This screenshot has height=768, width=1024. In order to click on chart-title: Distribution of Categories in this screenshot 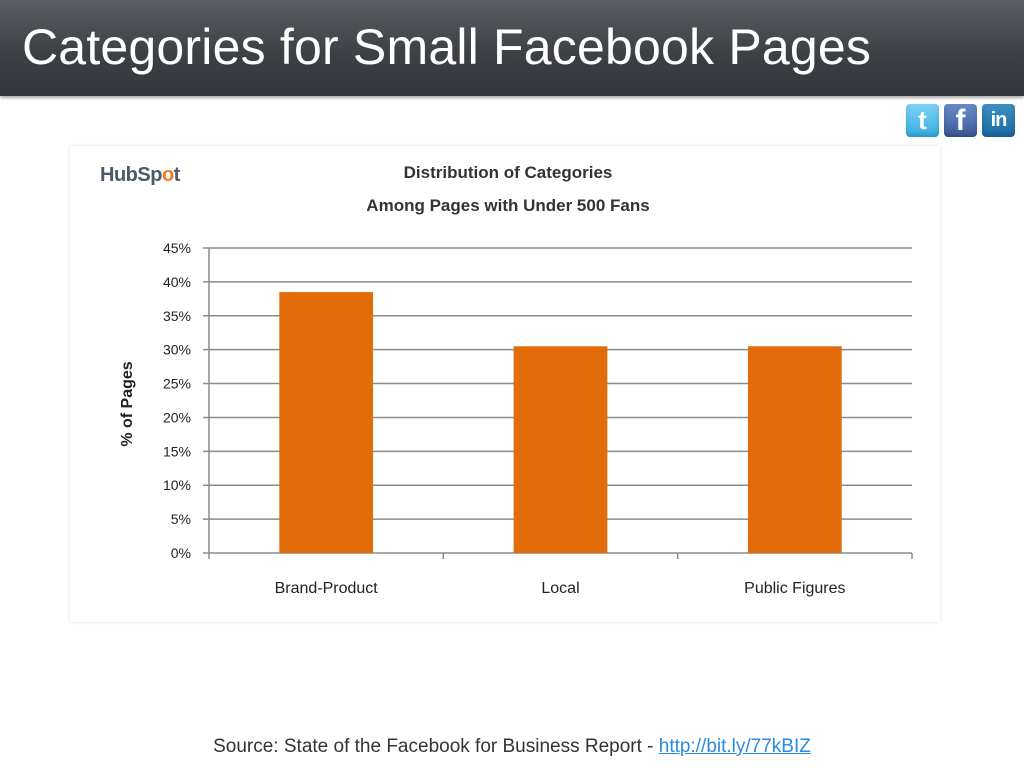, I will do `click(508, 172)`.